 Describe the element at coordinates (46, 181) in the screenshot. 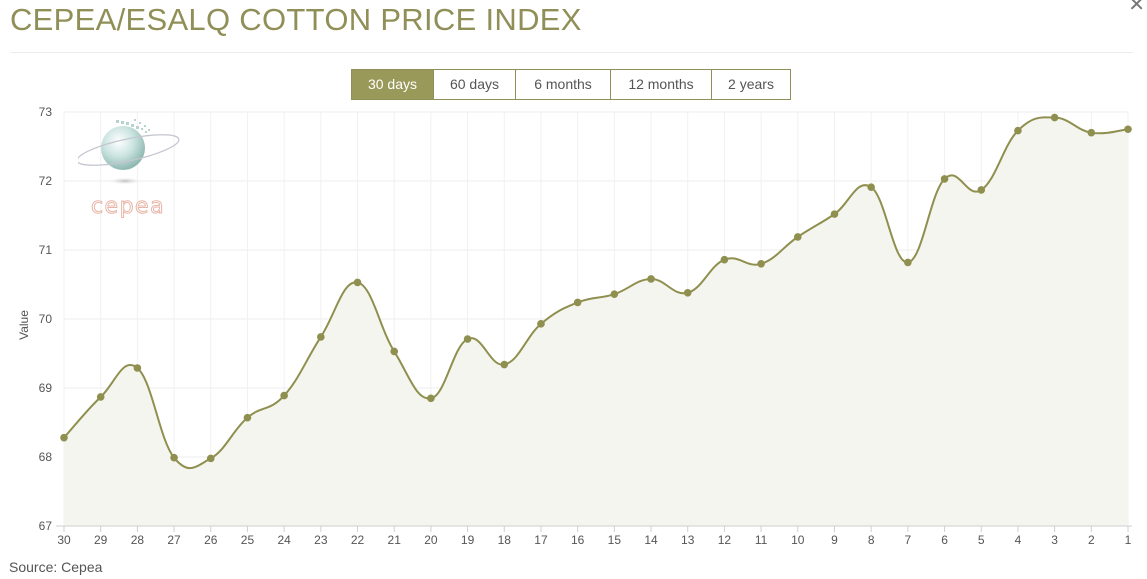

I see `y-tick-label: 72` at that location.